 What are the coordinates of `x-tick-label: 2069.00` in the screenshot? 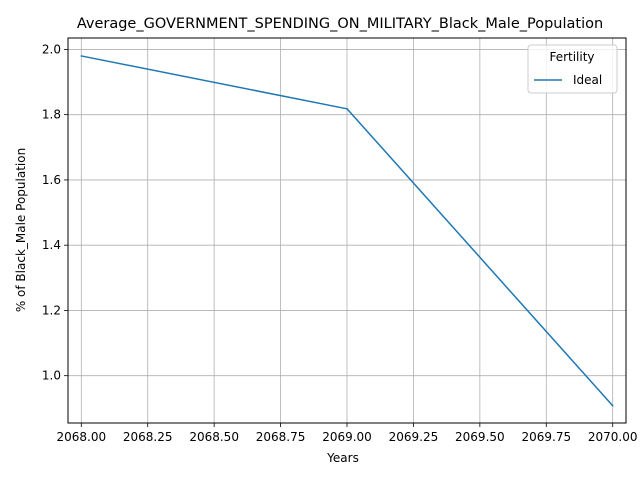 It's located at (347, 437).